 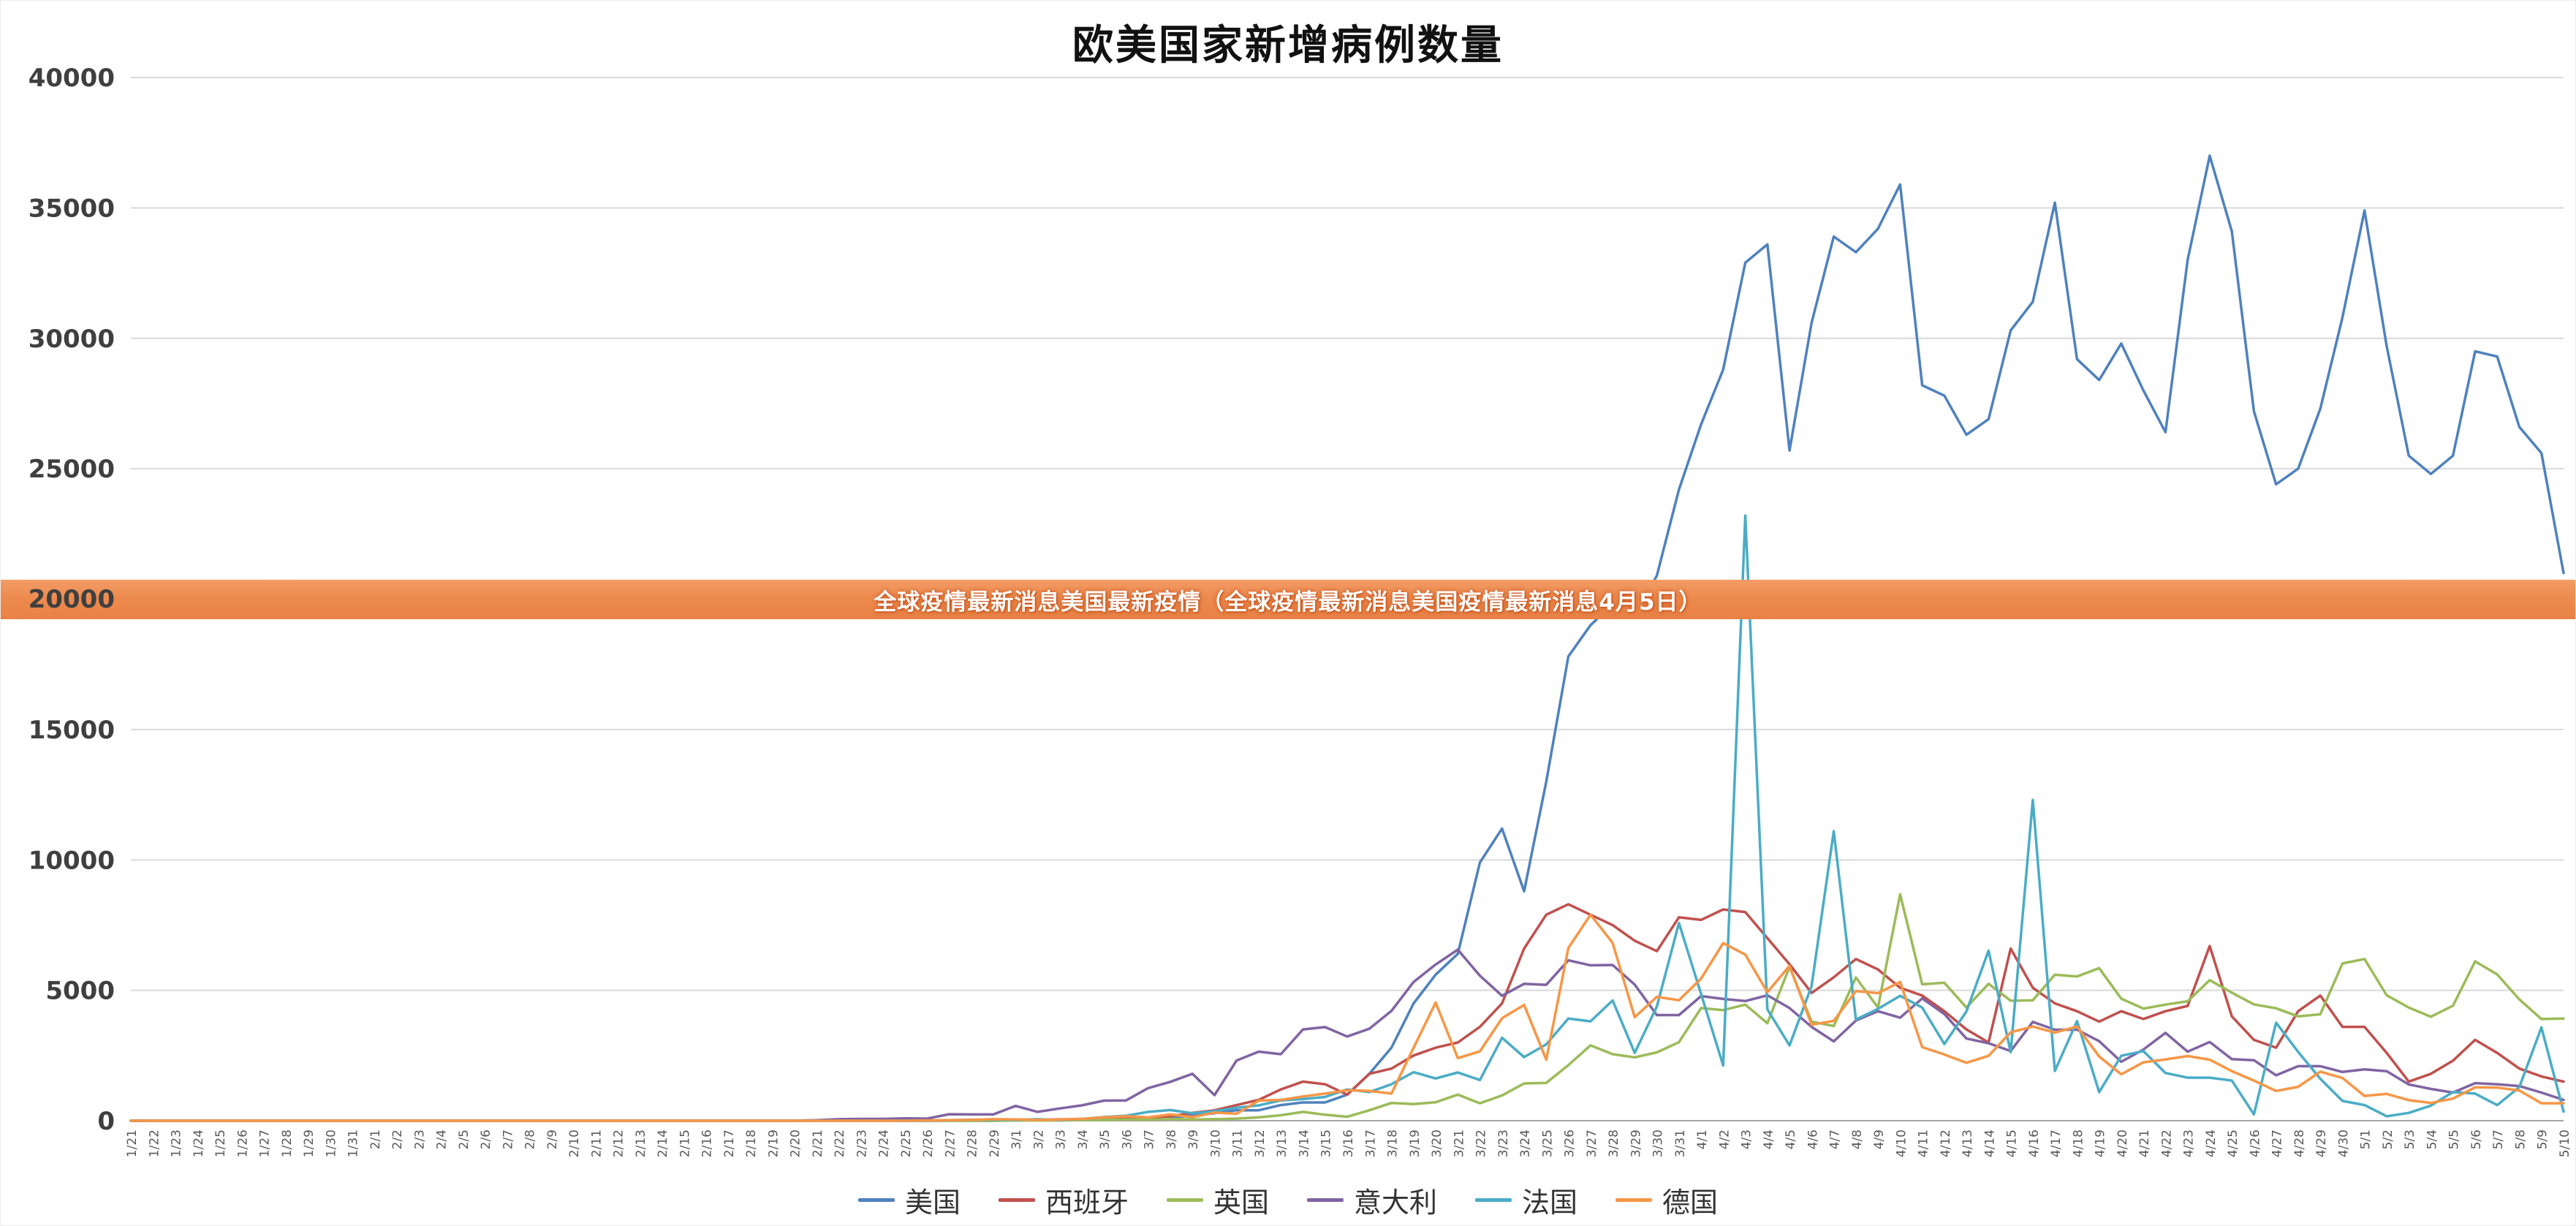 I want to click on x-tick-label: 3/28, so click(x=1614, y=1143).